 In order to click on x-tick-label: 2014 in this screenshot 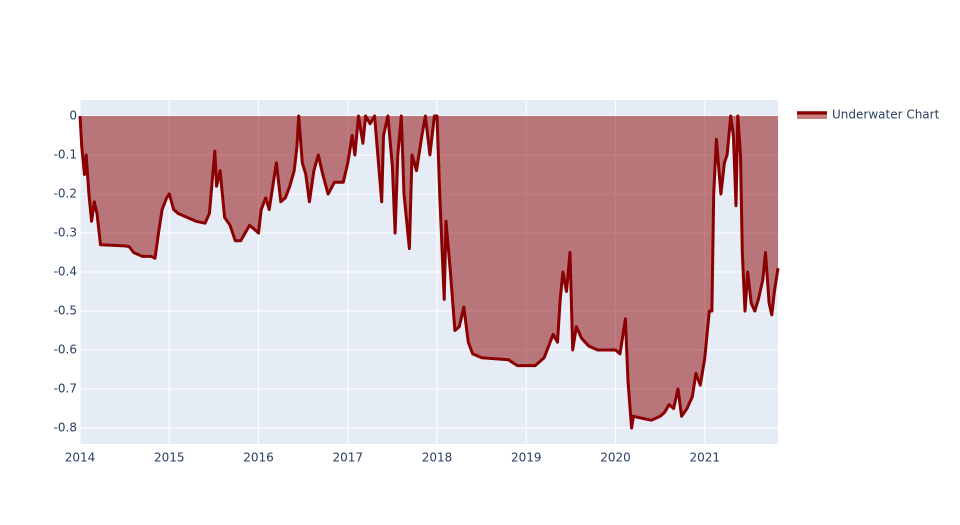, I will do `click(80, 458)`.